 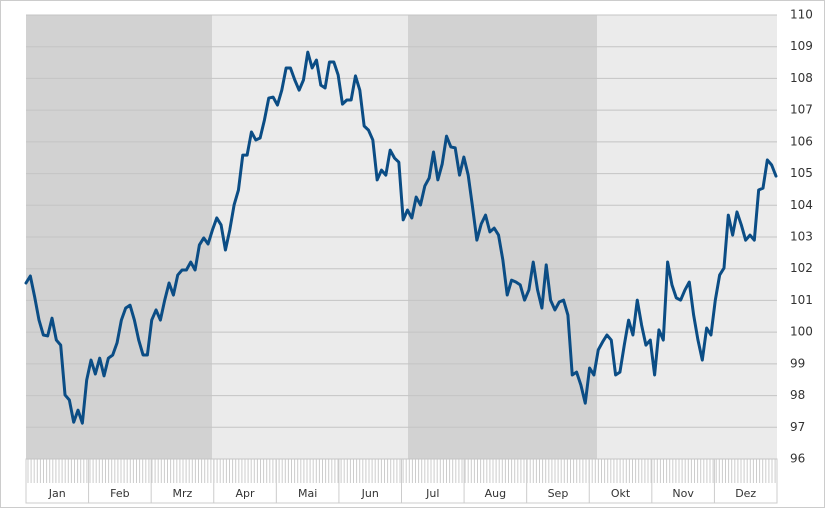 I want to click on x-tick-label: Nov, so click(x=683, y=493).